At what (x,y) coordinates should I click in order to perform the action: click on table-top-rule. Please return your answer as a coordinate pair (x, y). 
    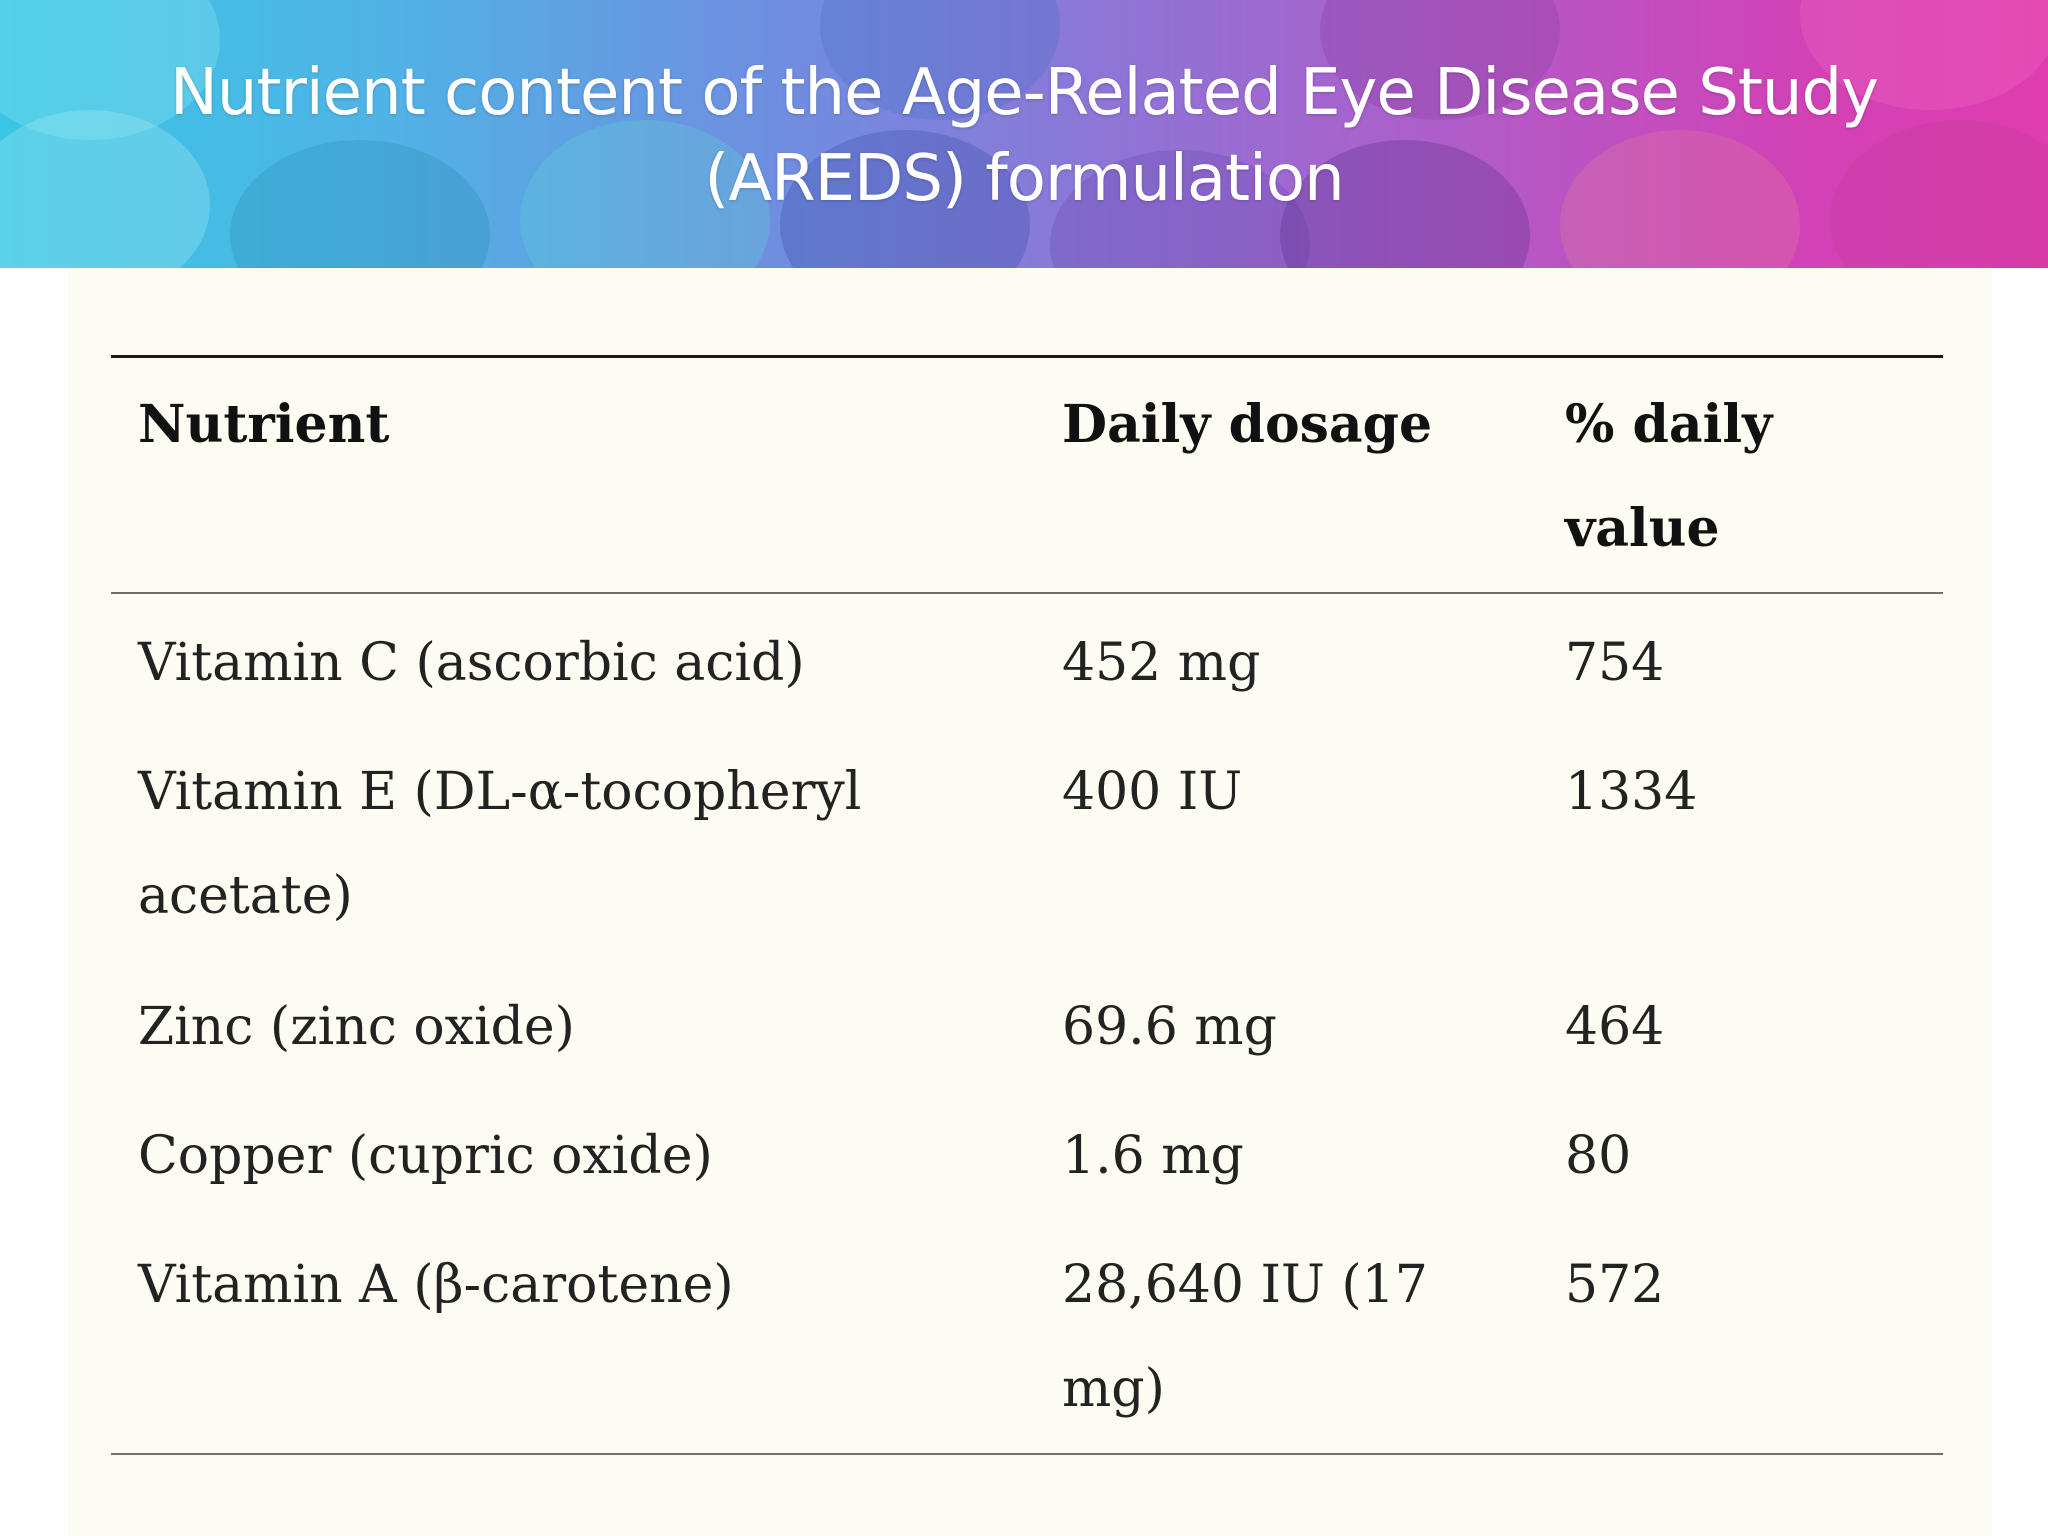
    Looking at the image, I should click on (1027, 356).